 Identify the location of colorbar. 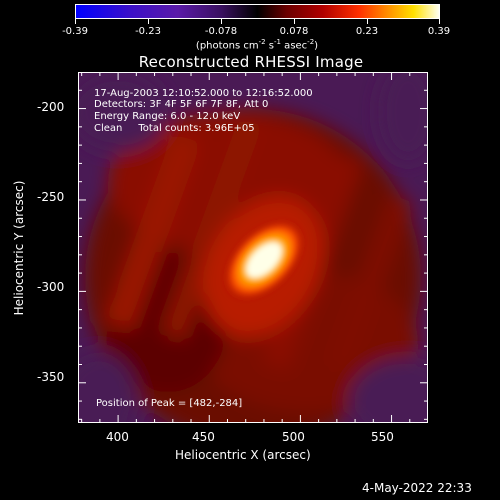
(257, 11).